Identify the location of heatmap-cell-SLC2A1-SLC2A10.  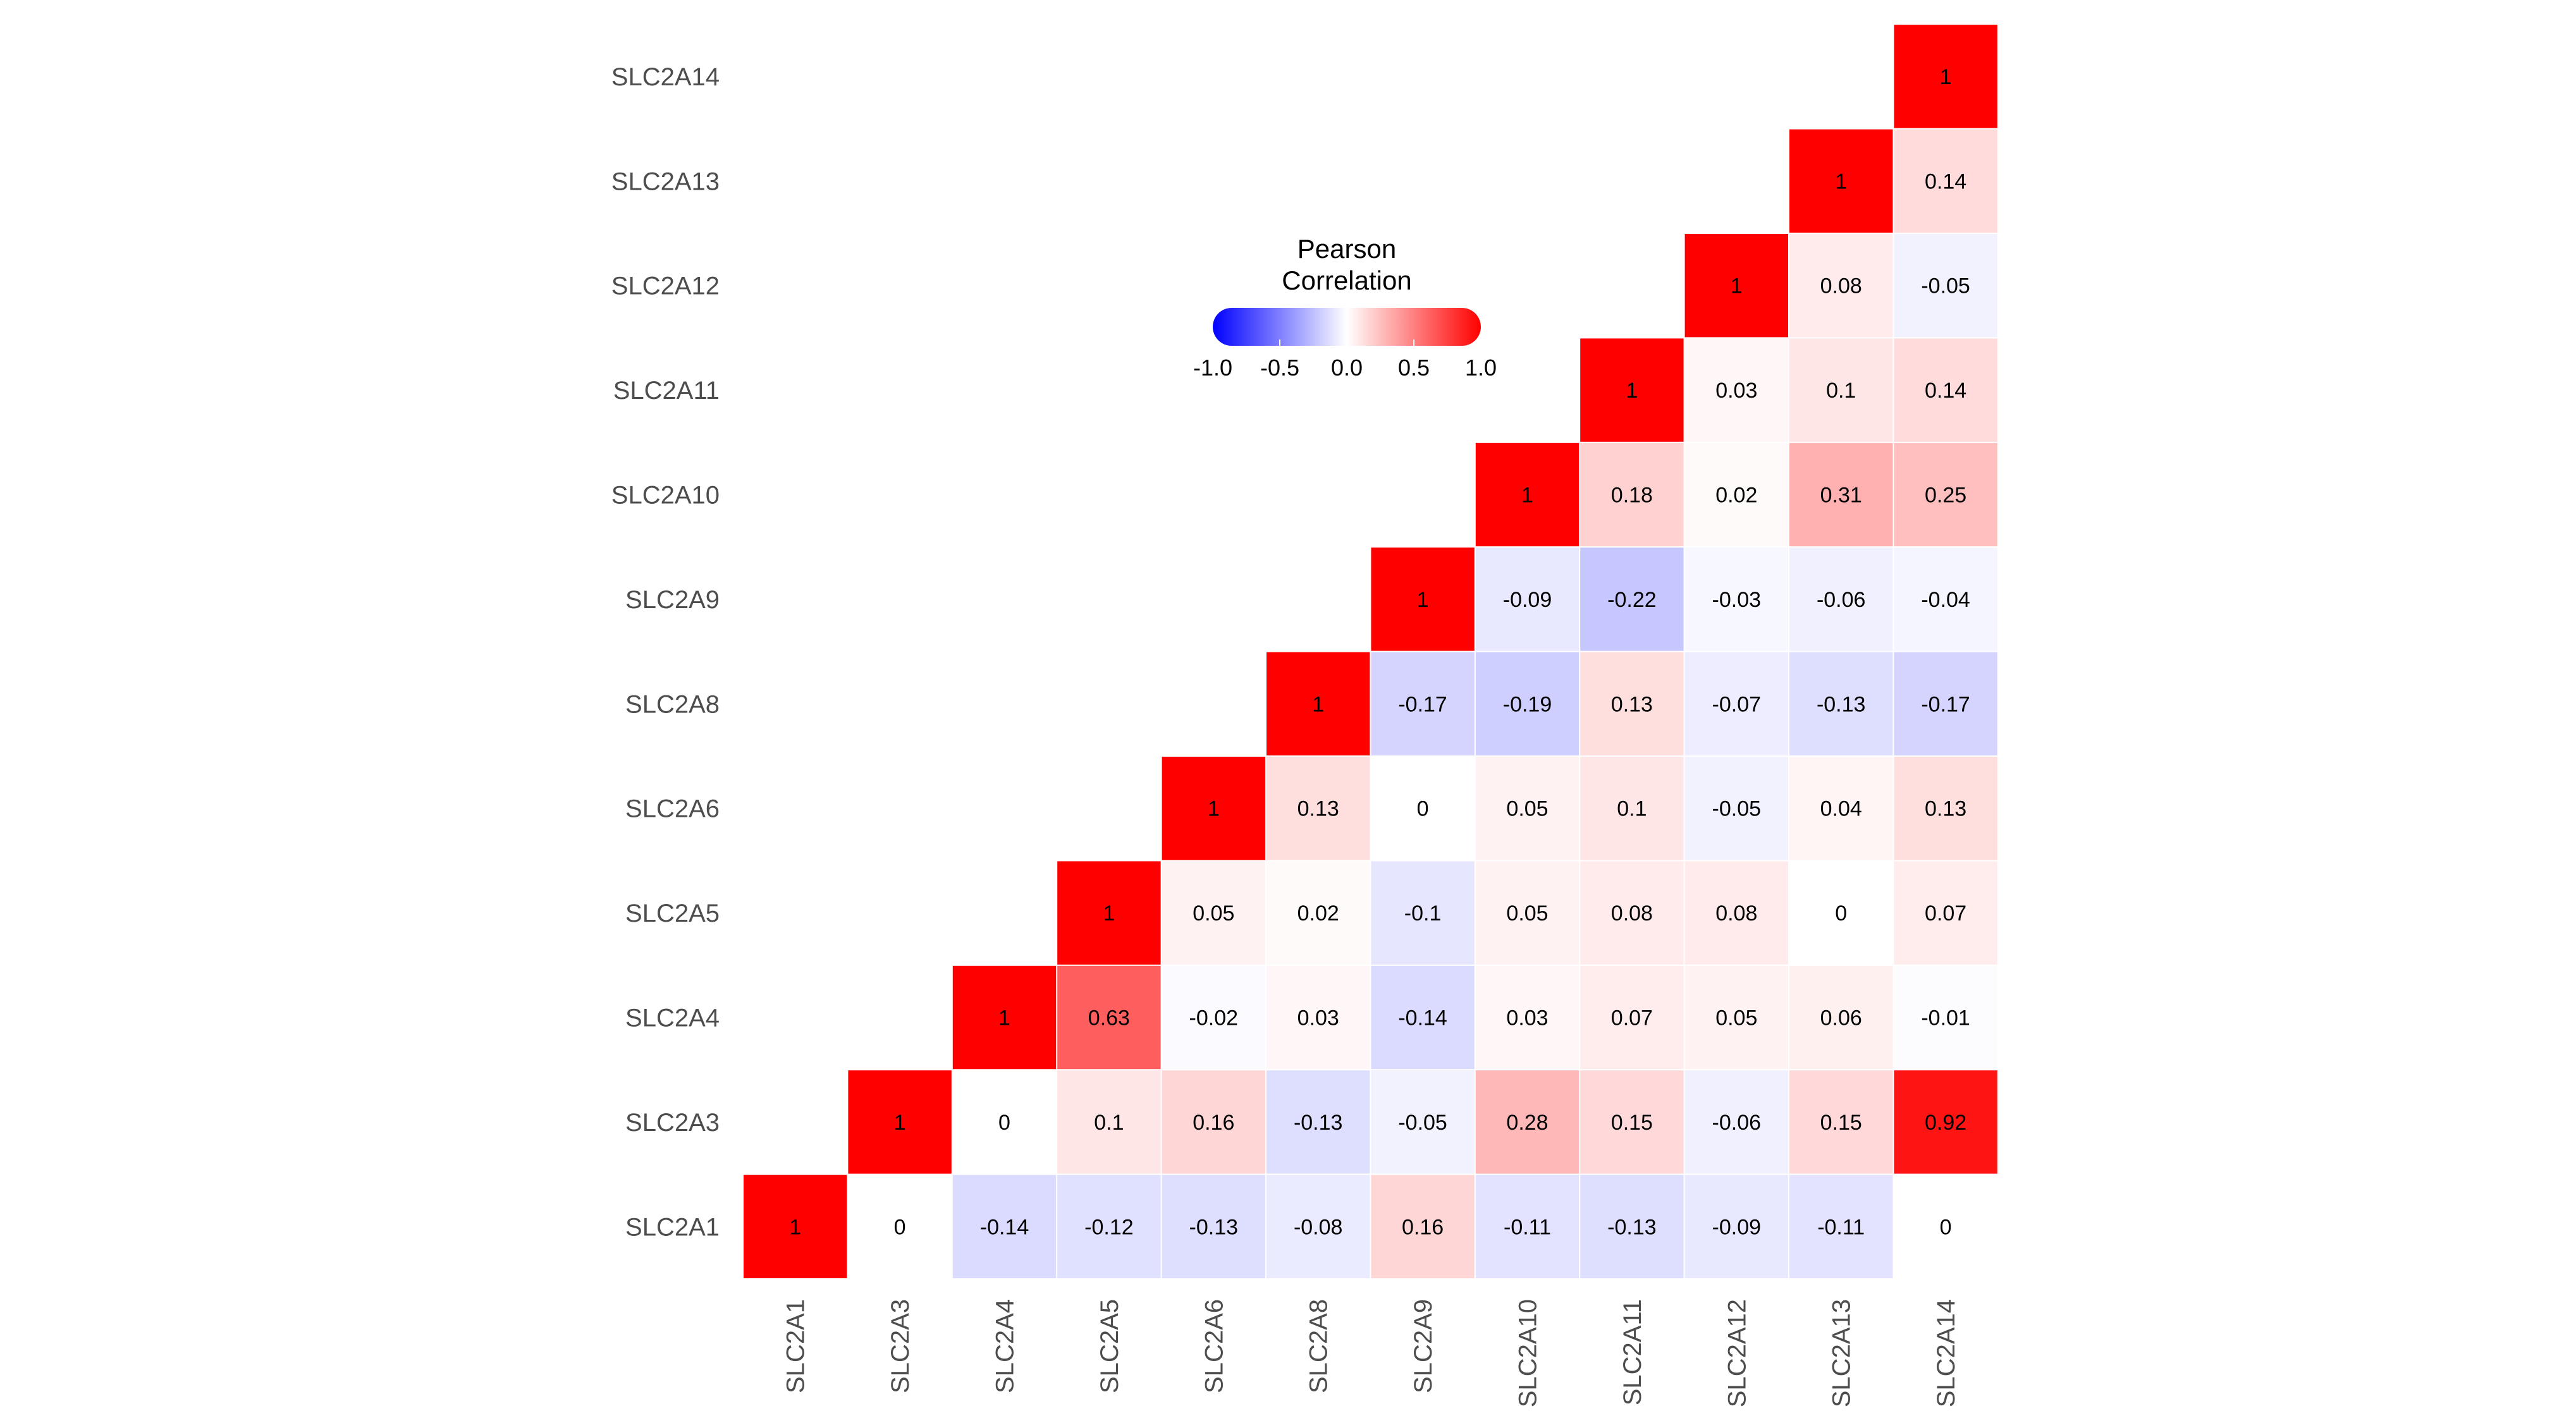
(1527, 1226).